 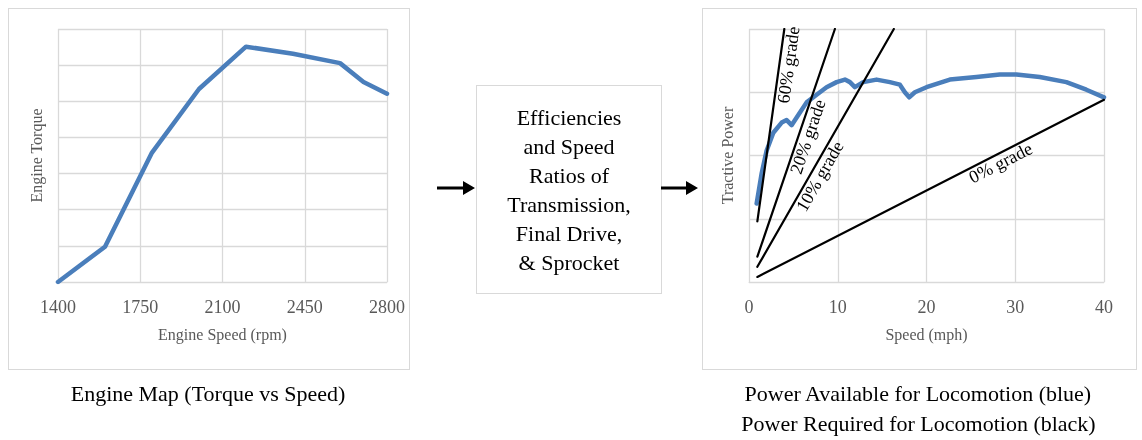 I want to click on x-tick-label: 2800, so click(x=387, y=307).